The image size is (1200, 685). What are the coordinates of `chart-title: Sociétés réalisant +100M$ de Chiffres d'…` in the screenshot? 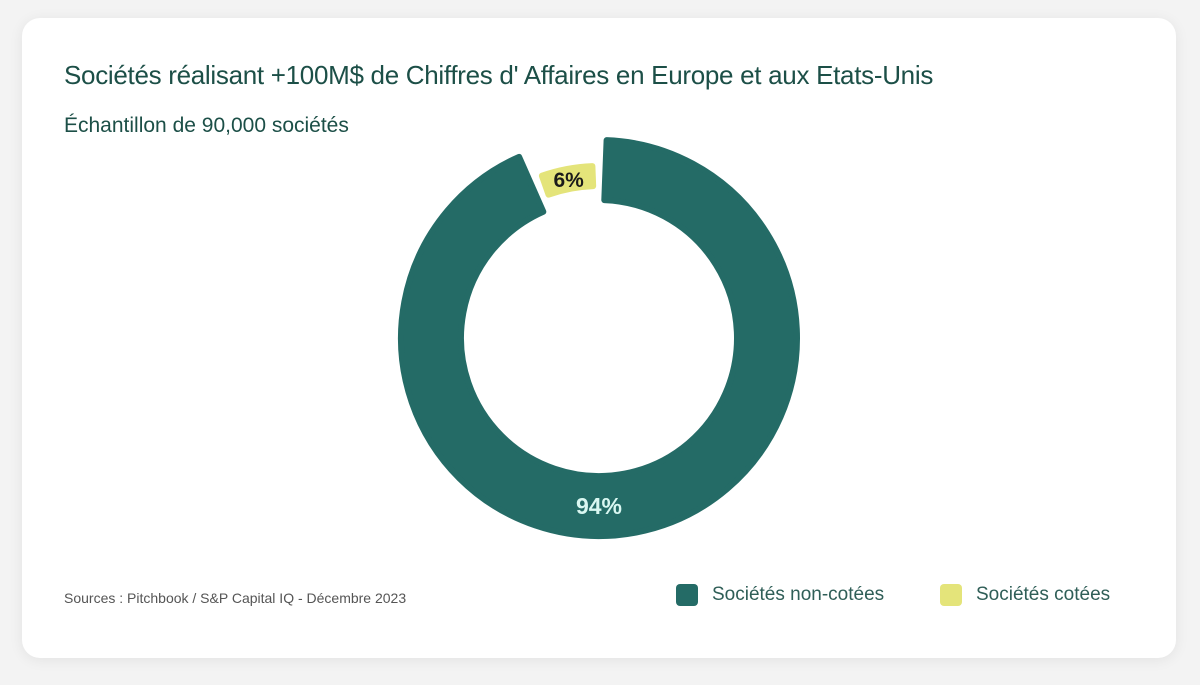 It's located at (499, 75).